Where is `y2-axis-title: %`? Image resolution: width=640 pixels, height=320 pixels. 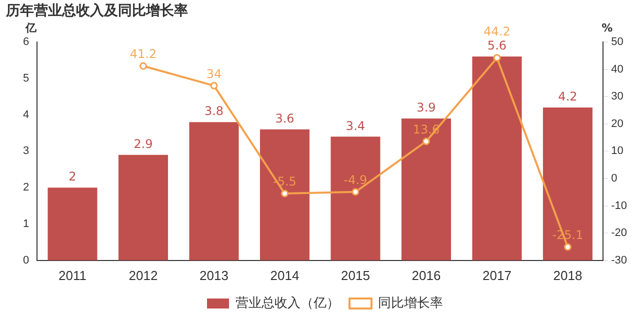 y2-axis-title: % is located at coordinates (607, 27).